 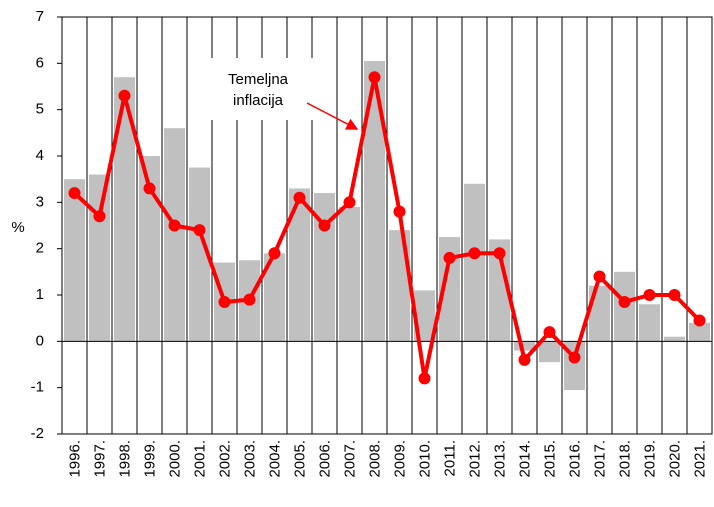 I want to click on x-tick-label: 1996., so click(x=75, y=459).